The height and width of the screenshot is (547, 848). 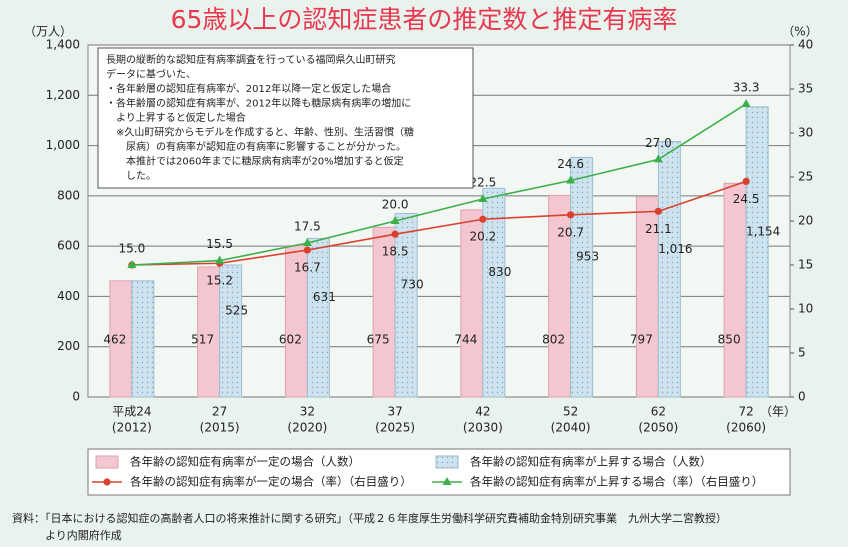 I want to click on bar-value-label: 462, so click(x=114, y=340).